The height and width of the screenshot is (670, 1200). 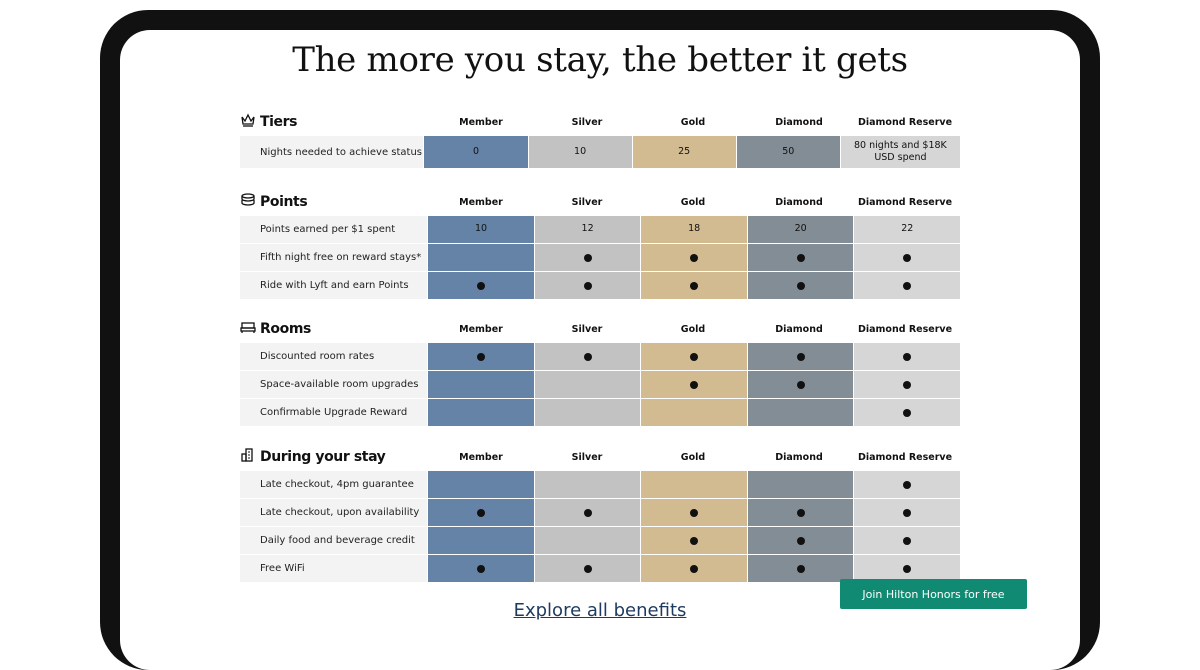 I want to click on section-title: Tiers, so click(x=279, y=122).